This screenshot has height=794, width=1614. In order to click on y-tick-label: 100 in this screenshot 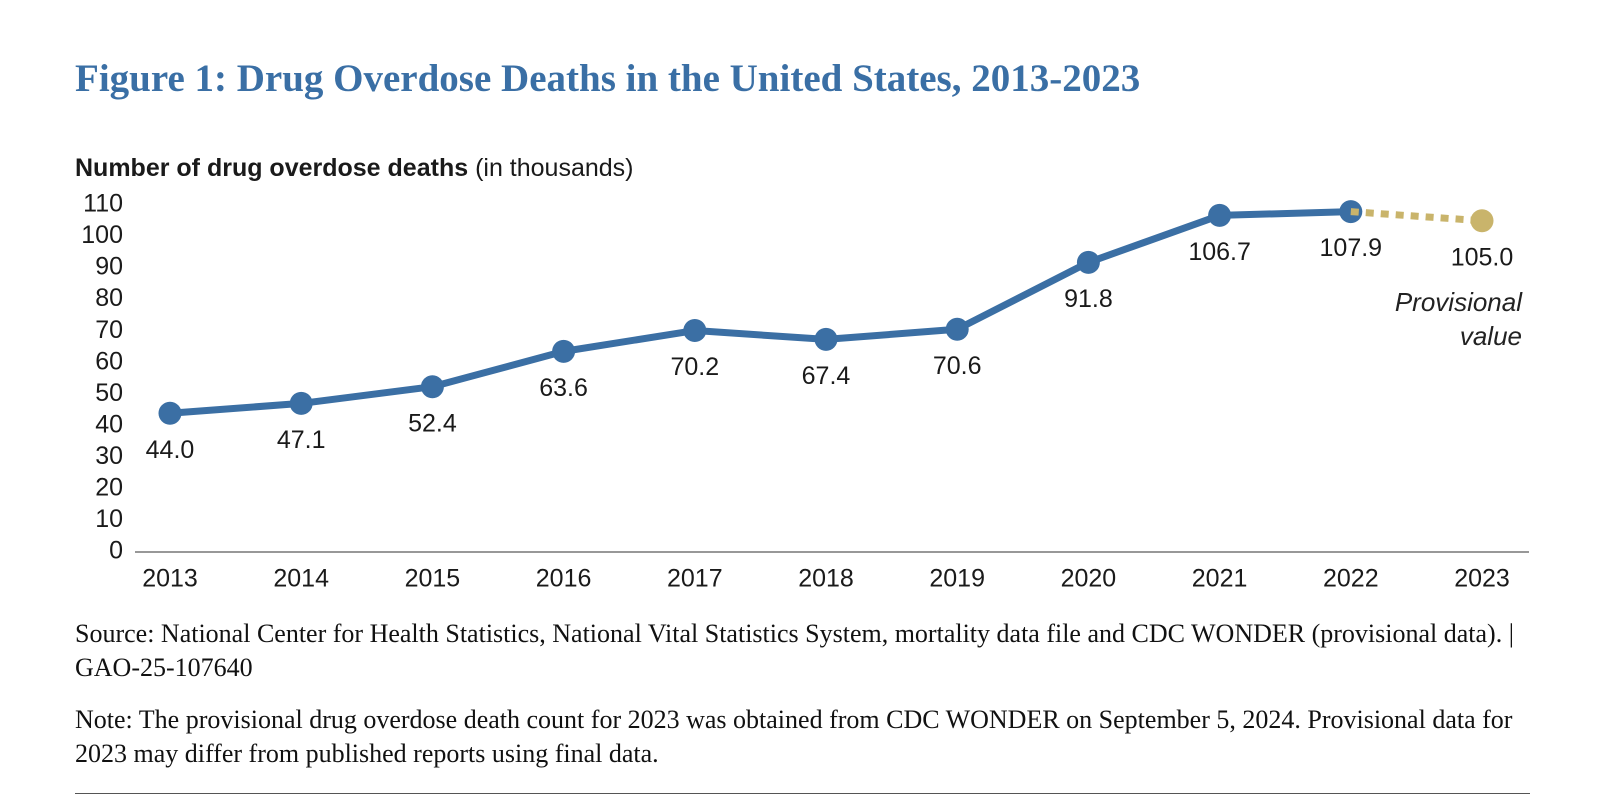, I will do `click(102, 235)`.